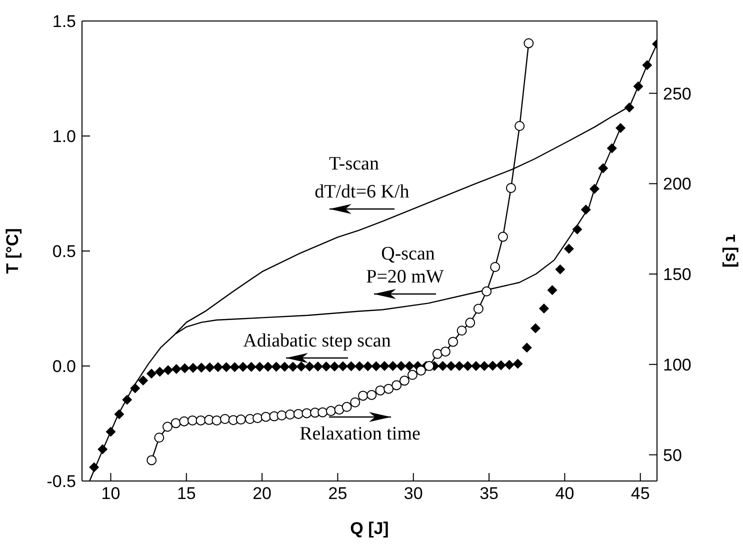  What do you see at coordinates (64, 366) in the screenshot?
I see `y-tick-label: 0.0` at bounding box center [64, 366].